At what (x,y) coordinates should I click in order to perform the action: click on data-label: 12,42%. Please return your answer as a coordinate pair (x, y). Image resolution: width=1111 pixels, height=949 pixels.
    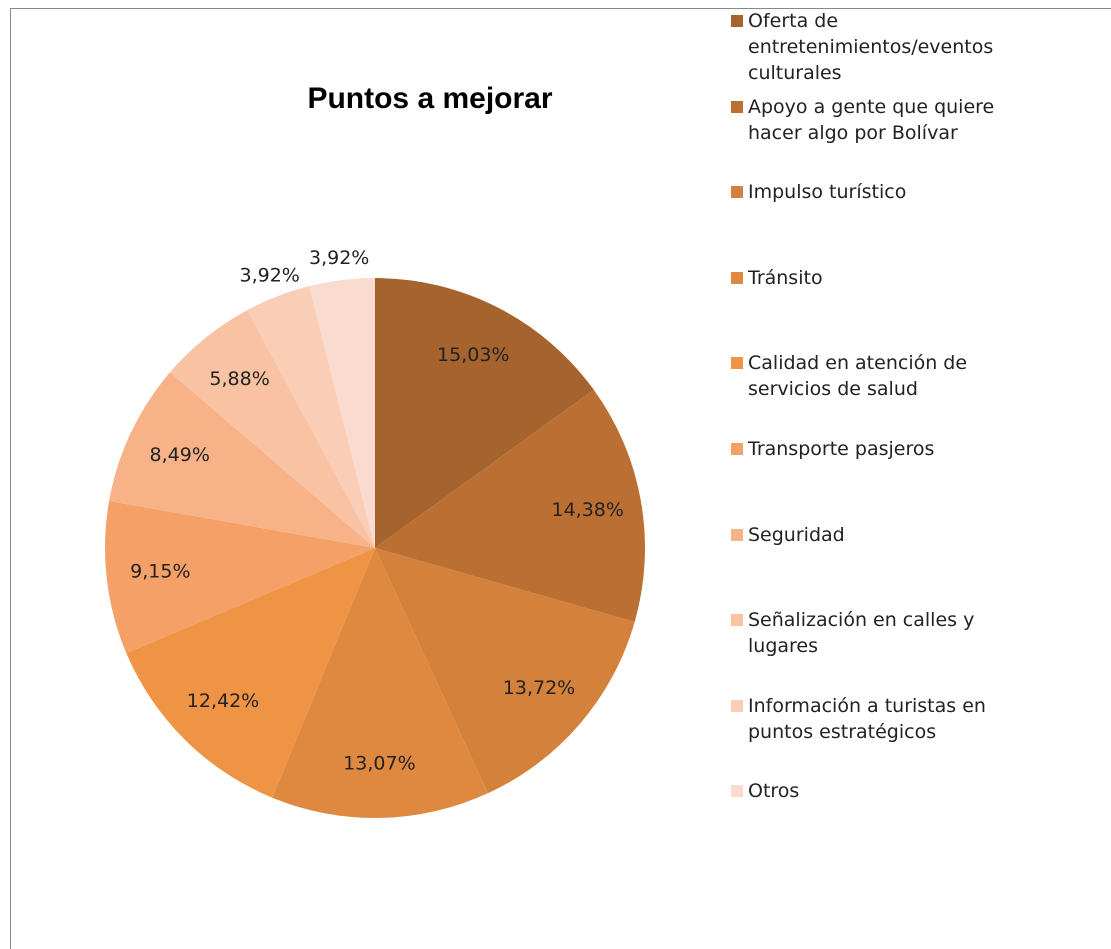
    Looking at the image, I should click on (223, 701).